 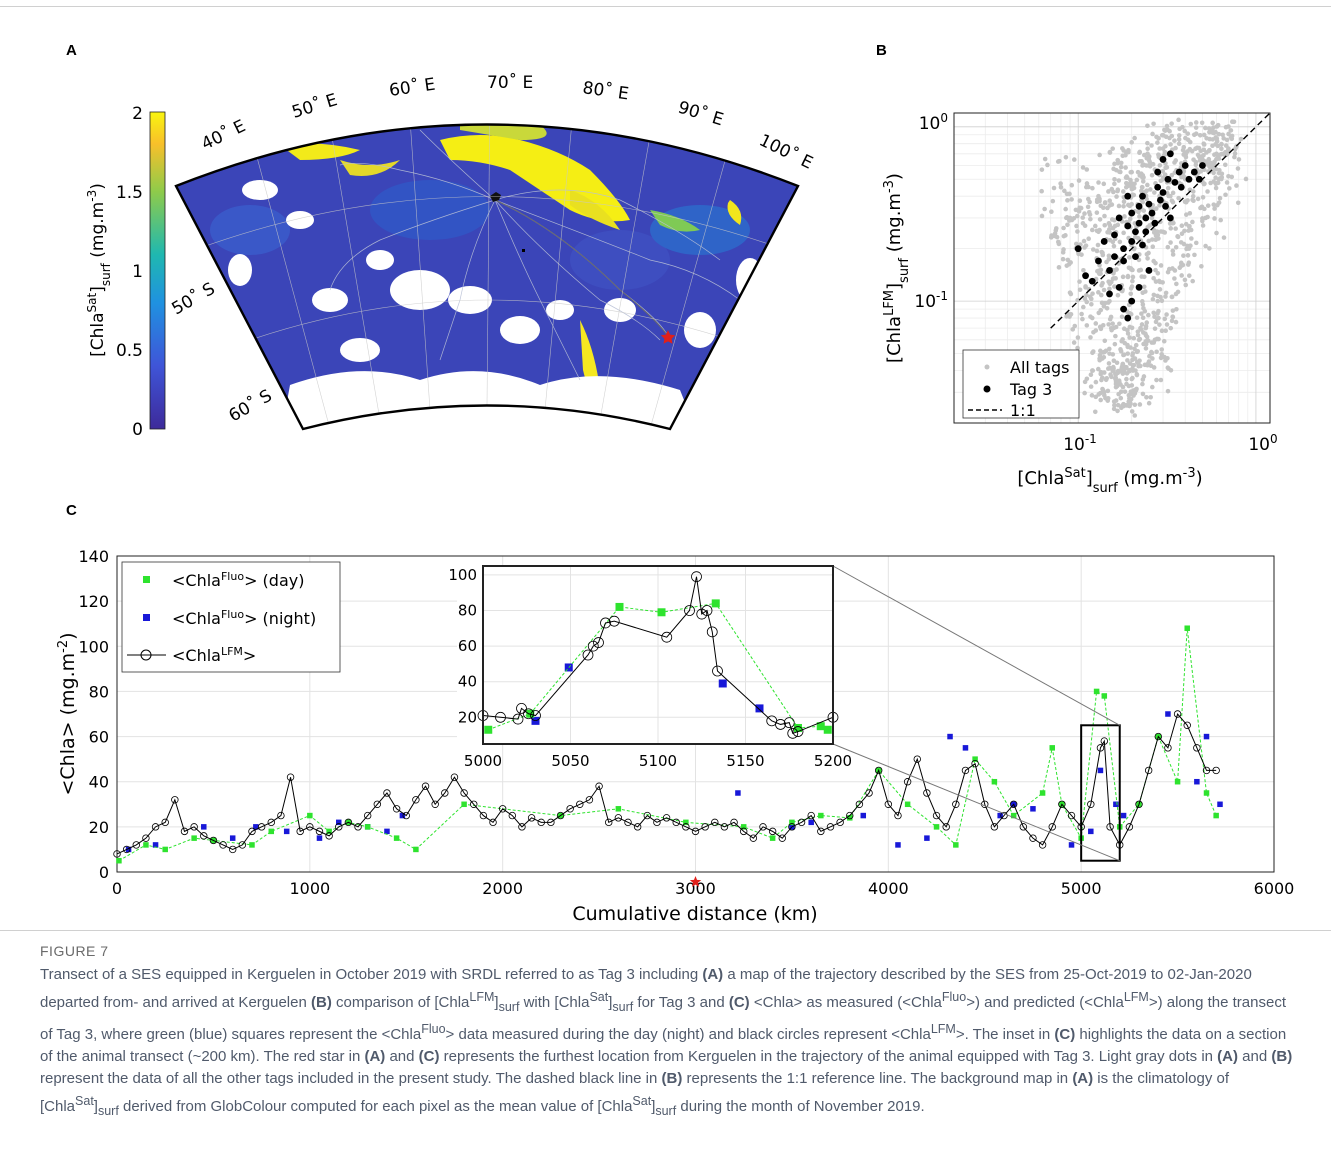 I want to click on furthest-location-star, so click(x=695, y=881).